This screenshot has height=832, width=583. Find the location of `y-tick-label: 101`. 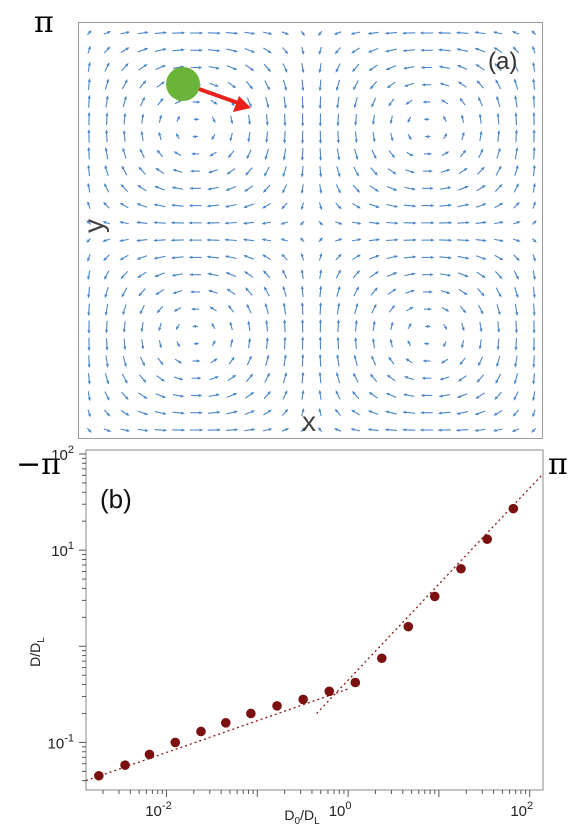

y-tick-label: 101 is located at coordinates (62, 550).